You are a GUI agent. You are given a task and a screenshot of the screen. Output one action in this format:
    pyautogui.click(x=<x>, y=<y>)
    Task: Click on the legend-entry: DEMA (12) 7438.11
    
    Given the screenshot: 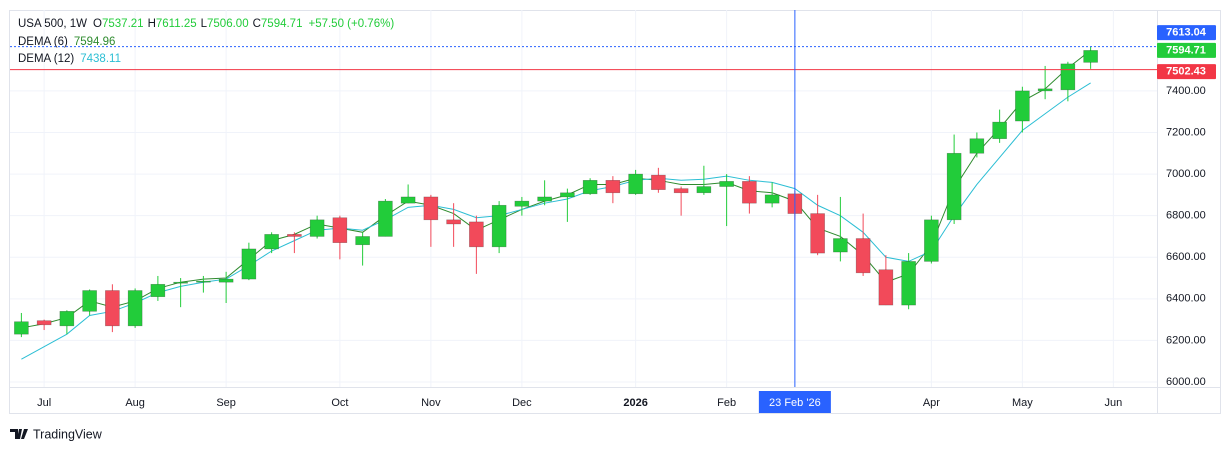 What is the action you would take?
    pyautogui.click(x=69, y=59)
    